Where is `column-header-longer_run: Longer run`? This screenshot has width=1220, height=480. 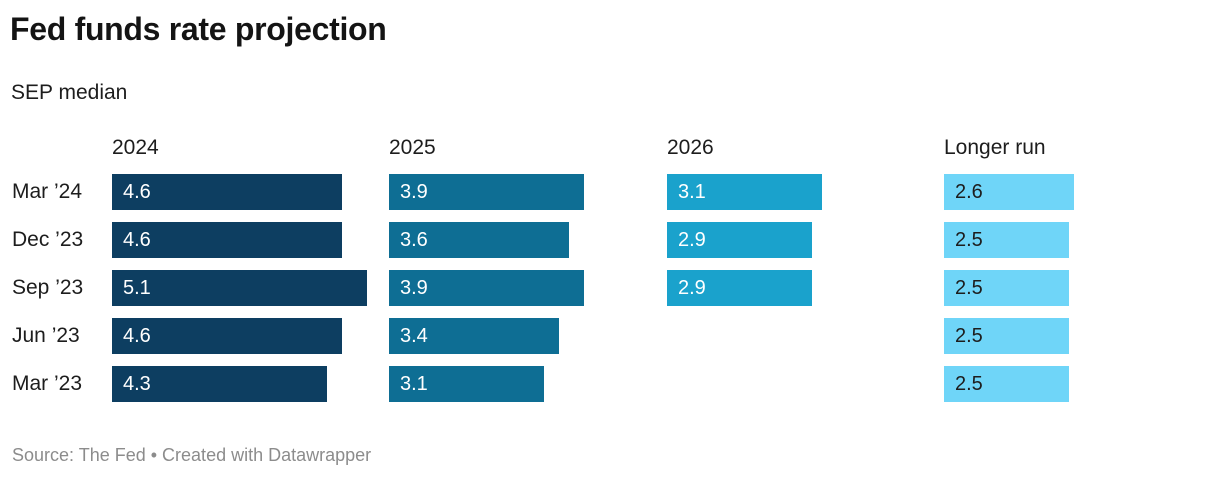 column-header-longer_run: Longer run is located at coordinates (995, 147).